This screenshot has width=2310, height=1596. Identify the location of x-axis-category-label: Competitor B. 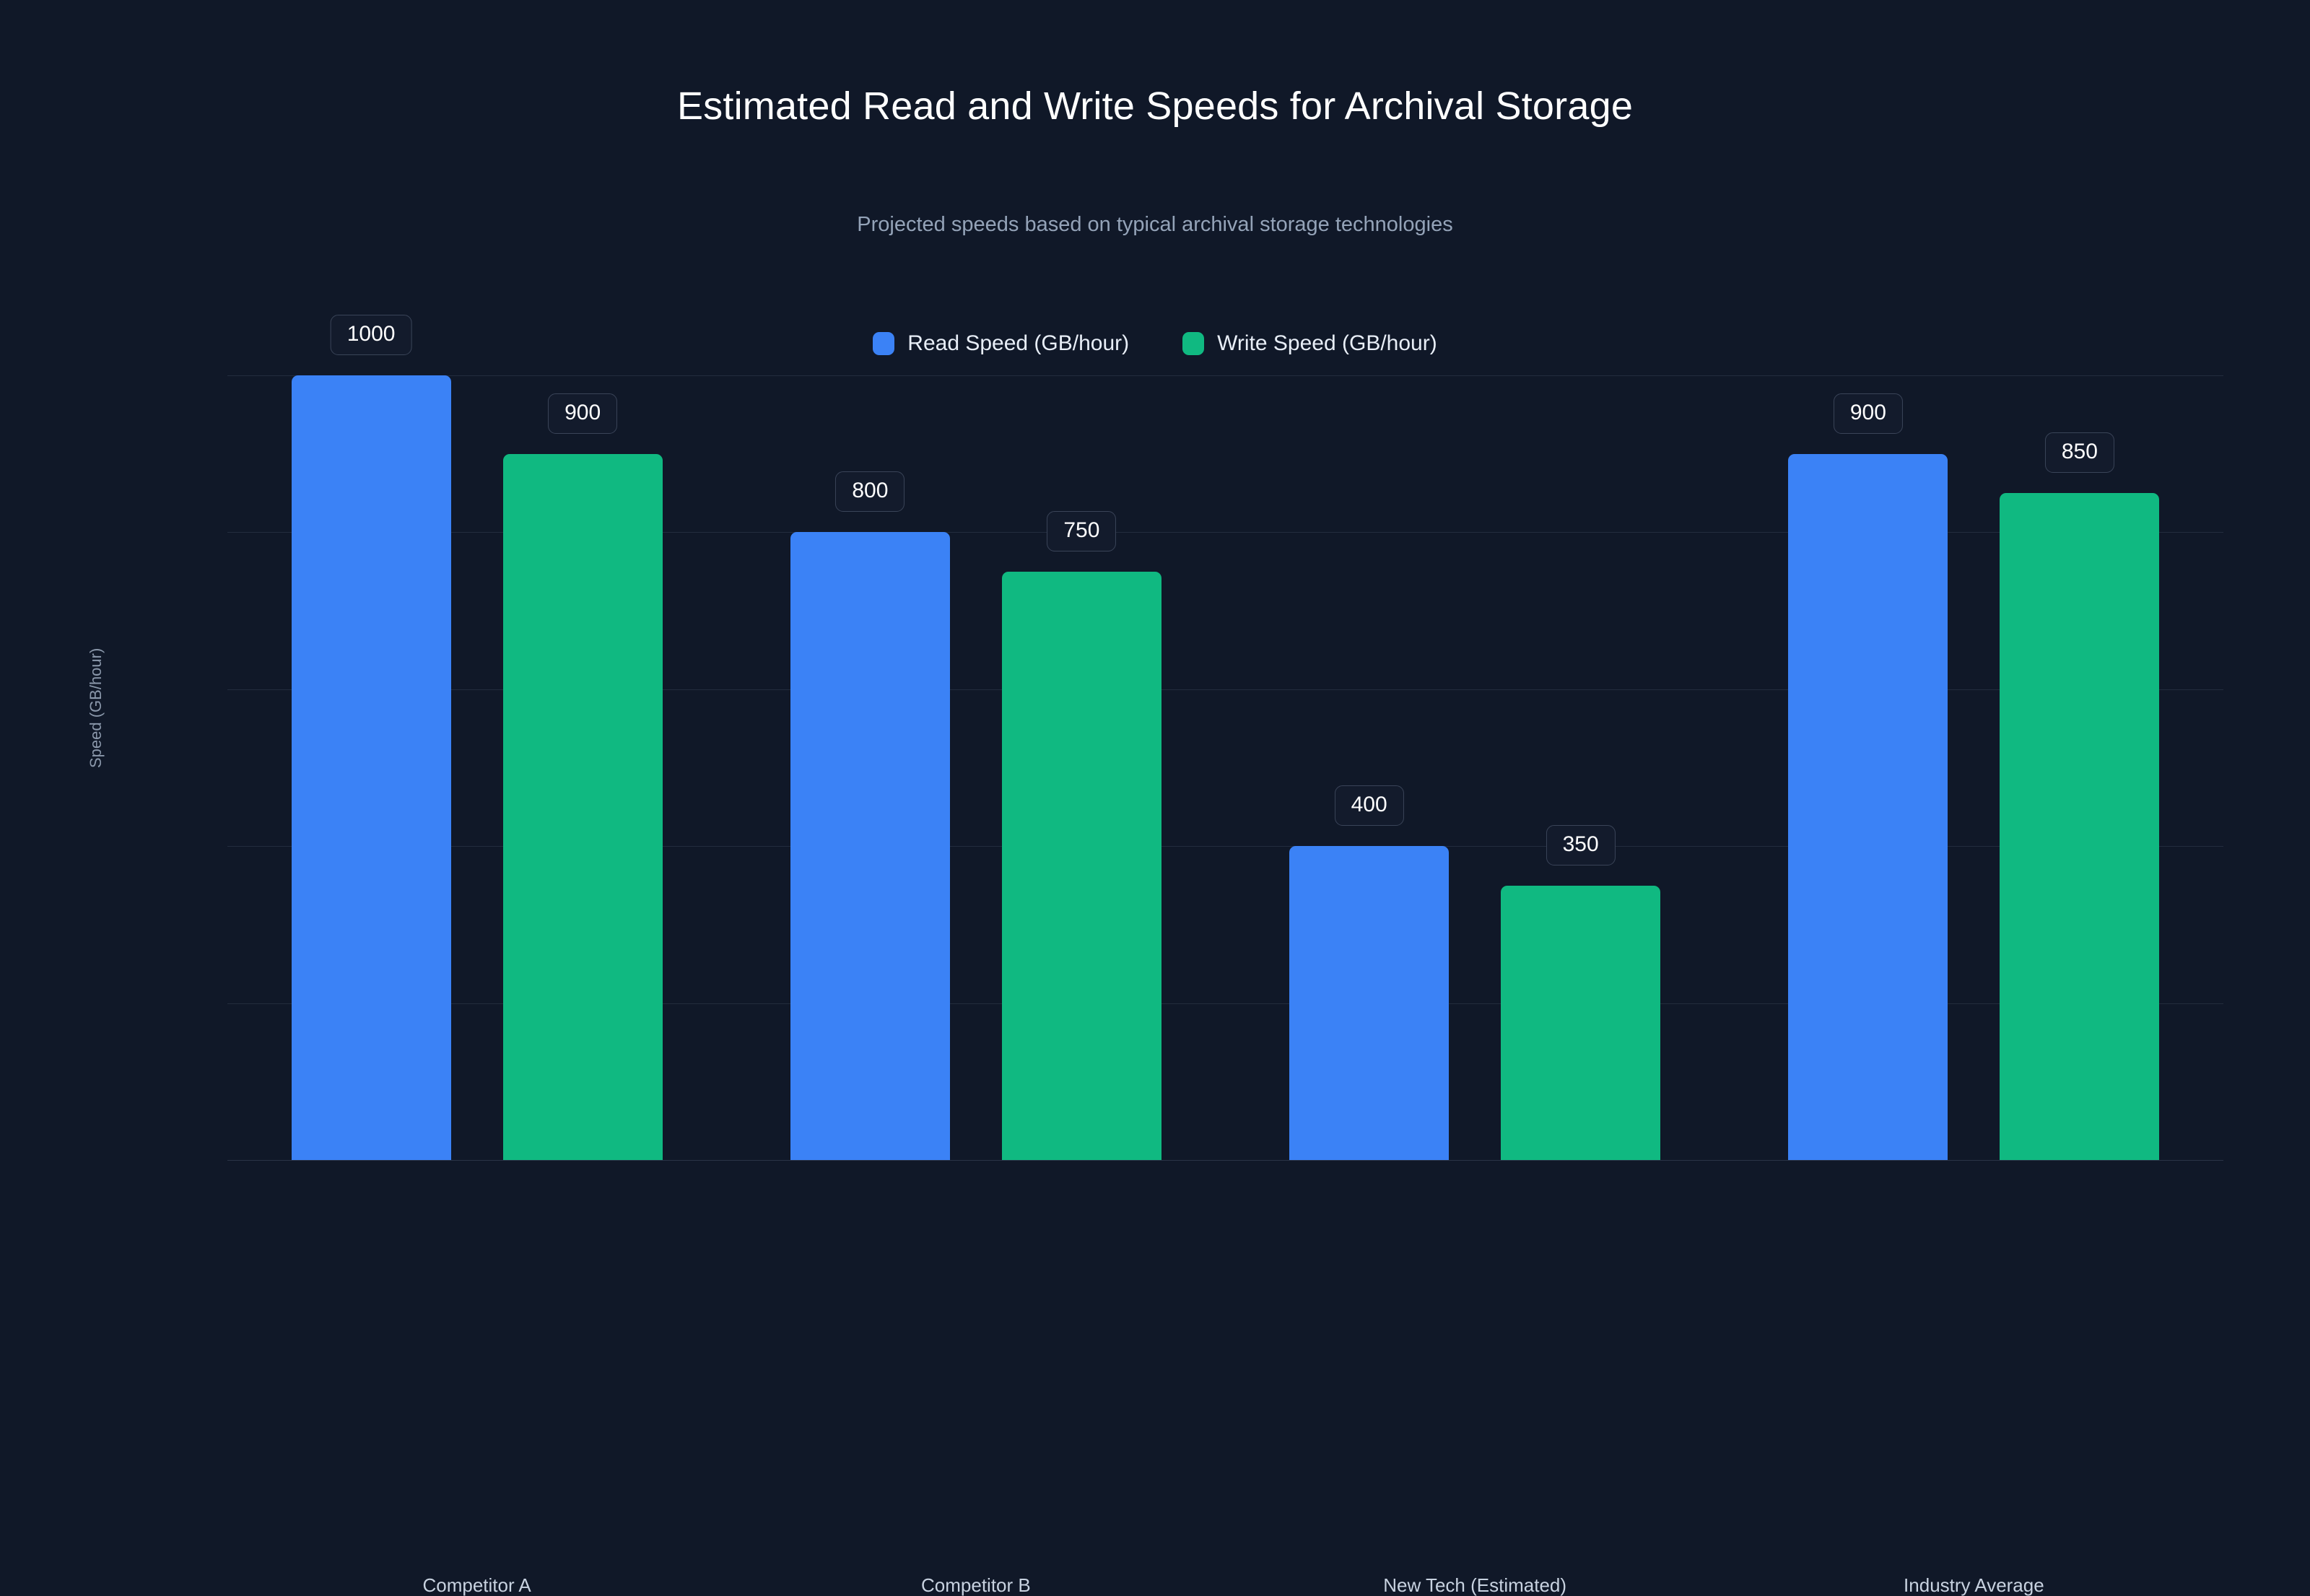
(976, 1585).